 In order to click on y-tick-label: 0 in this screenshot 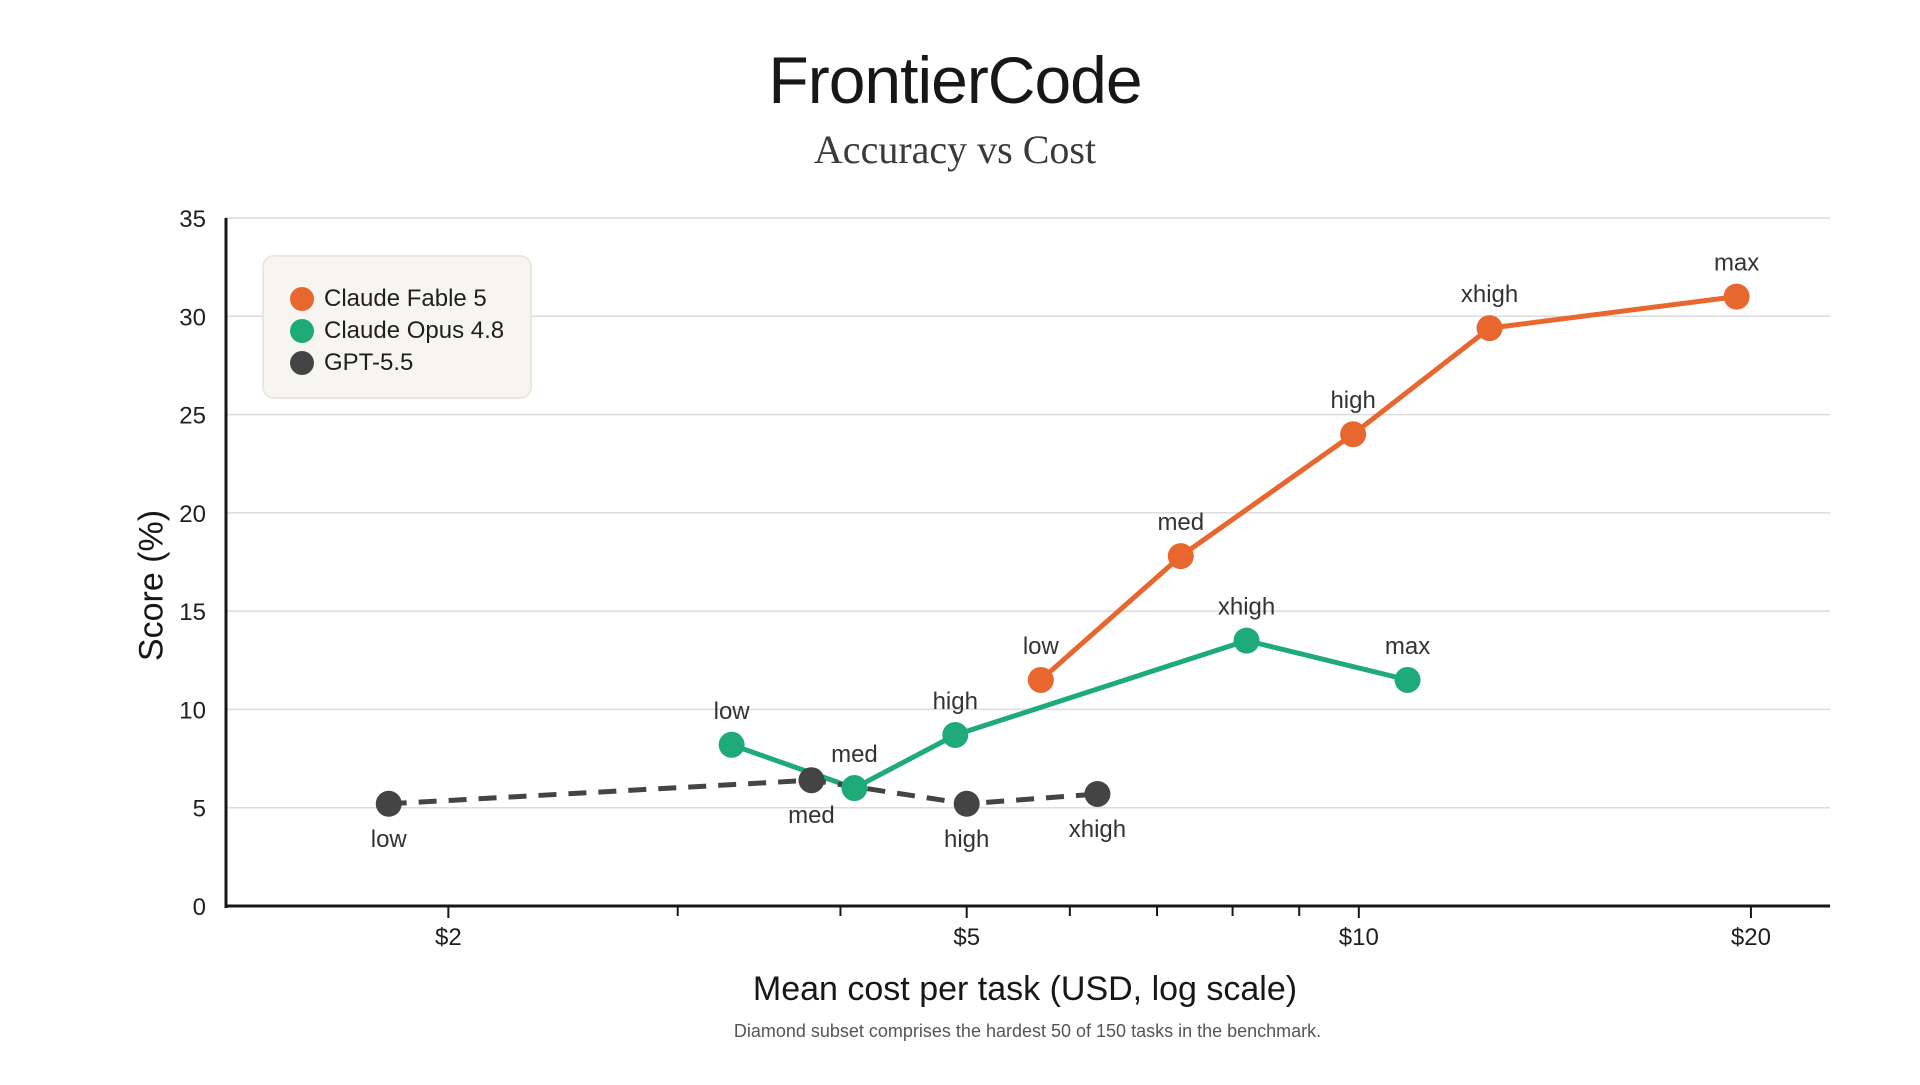, I will do `click(199, 907)`.